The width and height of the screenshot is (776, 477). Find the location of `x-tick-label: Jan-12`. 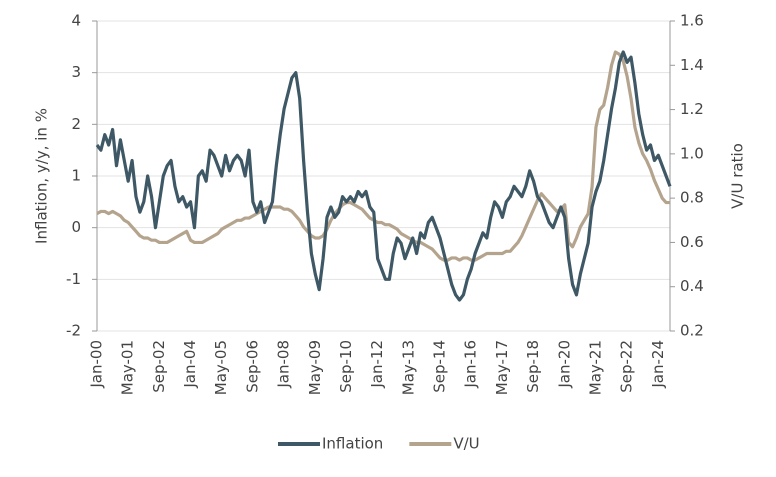

x-tick-label: Jan-12 is located at coordinates (377, 364).